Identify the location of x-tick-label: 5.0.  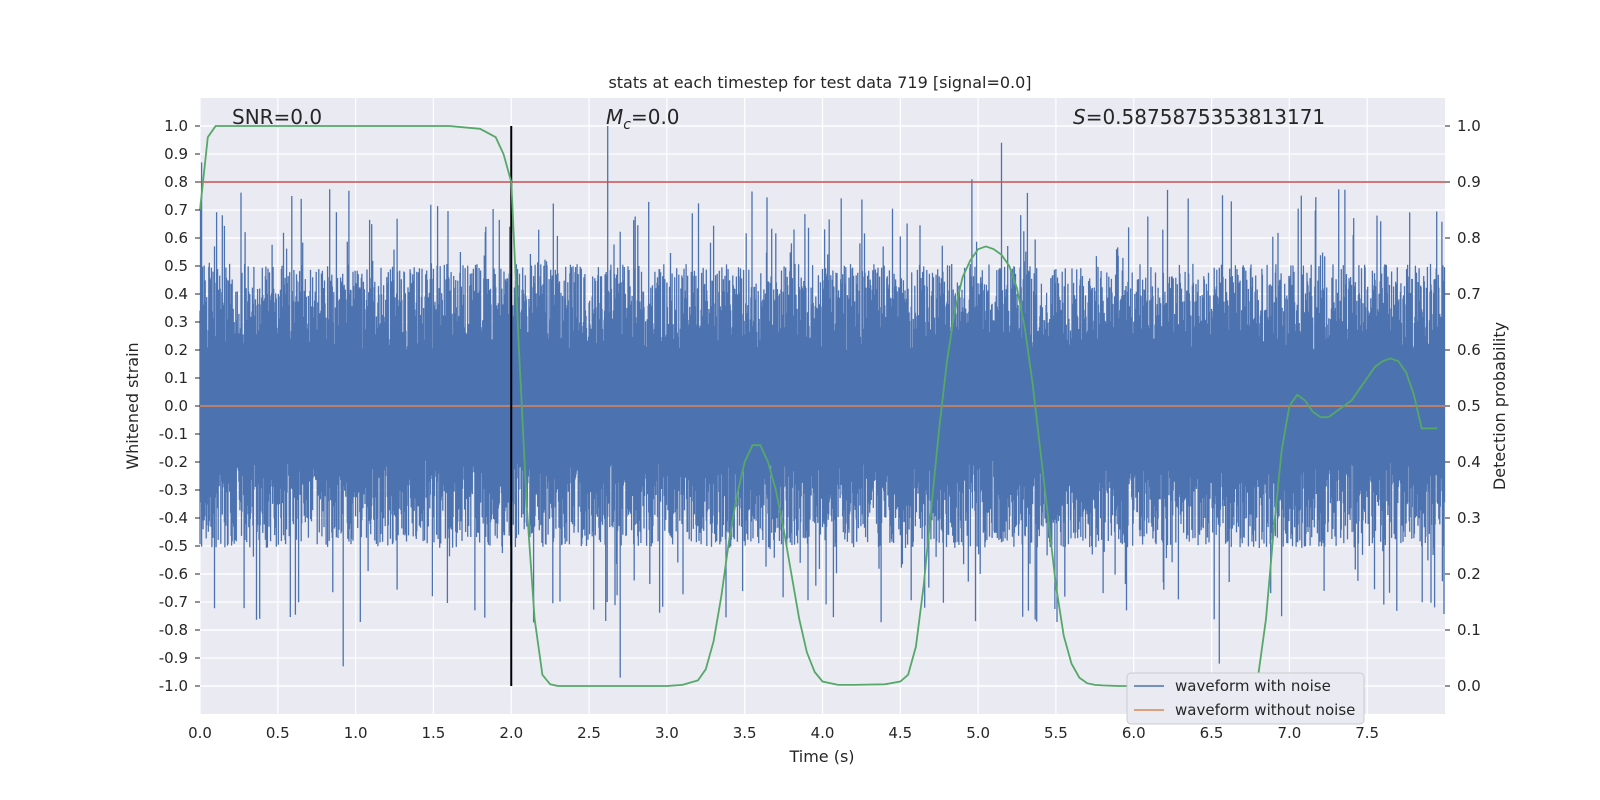
(978, 733).